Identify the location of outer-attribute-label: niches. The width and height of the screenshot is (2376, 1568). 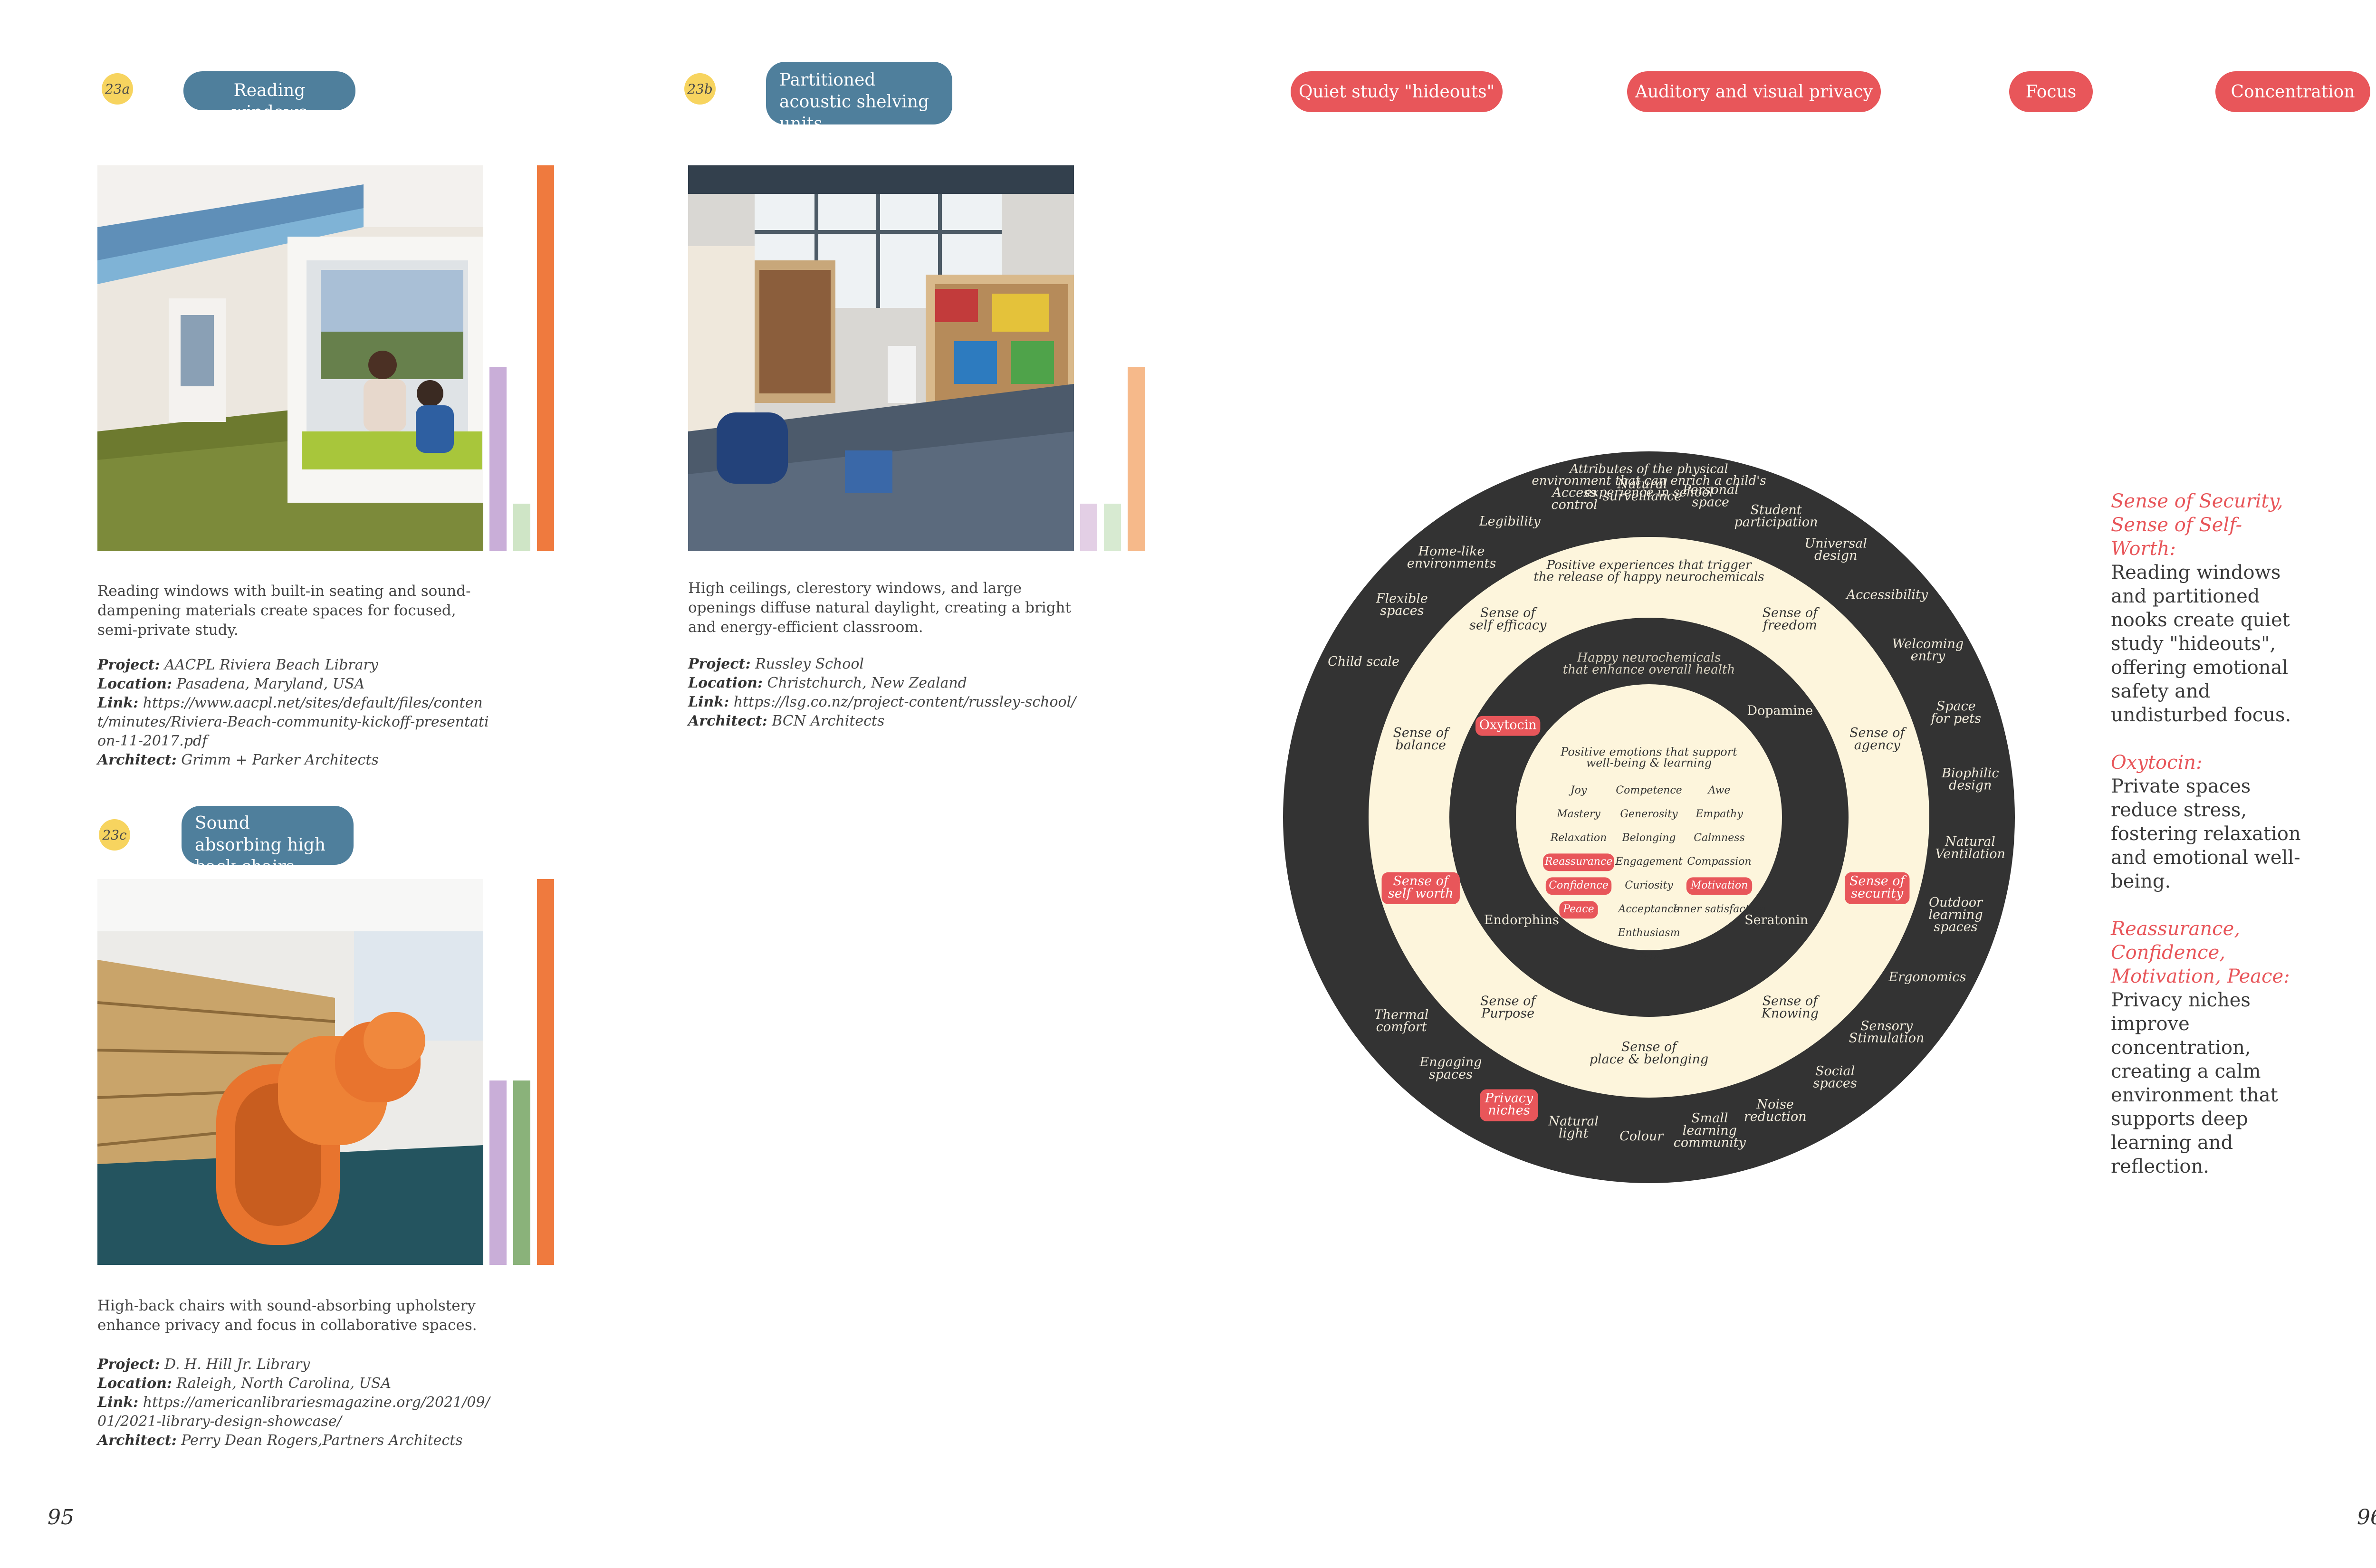
(1509, 1110).